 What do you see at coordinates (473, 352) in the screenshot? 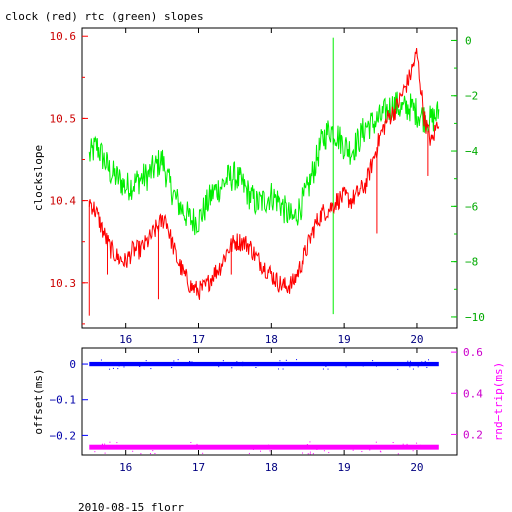
I see `bottom-right-y-tick-label: 0.6` at bounding box center [473, 352].